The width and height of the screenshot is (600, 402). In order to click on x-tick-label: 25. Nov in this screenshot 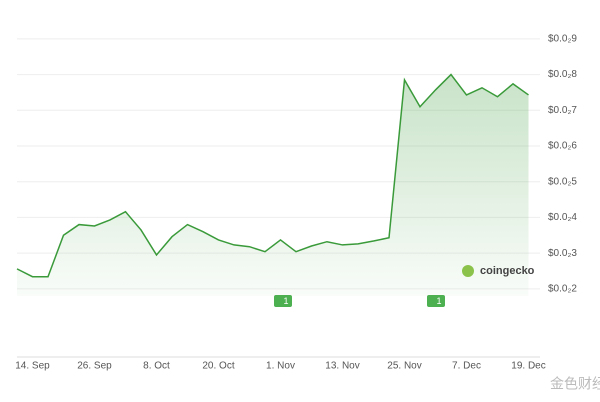, I will do `click(404, 366)`.